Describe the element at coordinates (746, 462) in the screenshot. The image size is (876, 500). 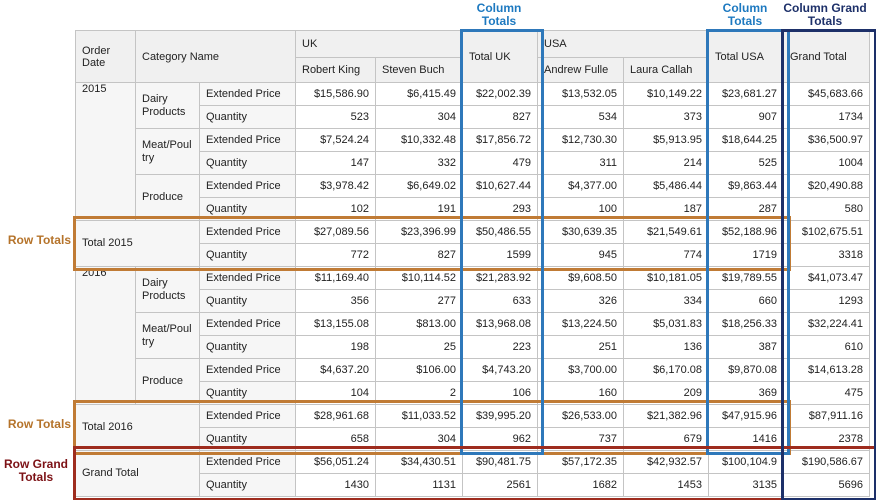
I see `cell-grand-total-extended-price-value-5: $100,104.9` at that location.